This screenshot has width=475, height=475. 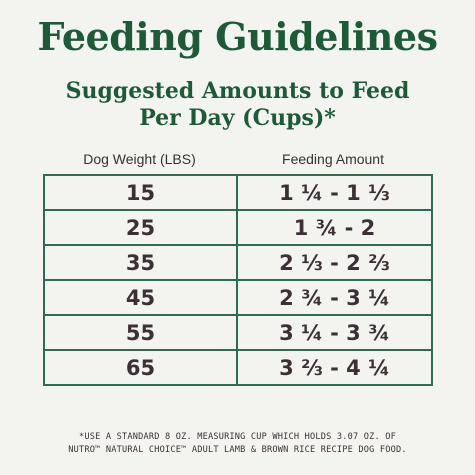 What do you see at coordinates (237, 36) in the screenshot?
I see `page-title: Feeding Guidelines` at bounding box center [237, 36].